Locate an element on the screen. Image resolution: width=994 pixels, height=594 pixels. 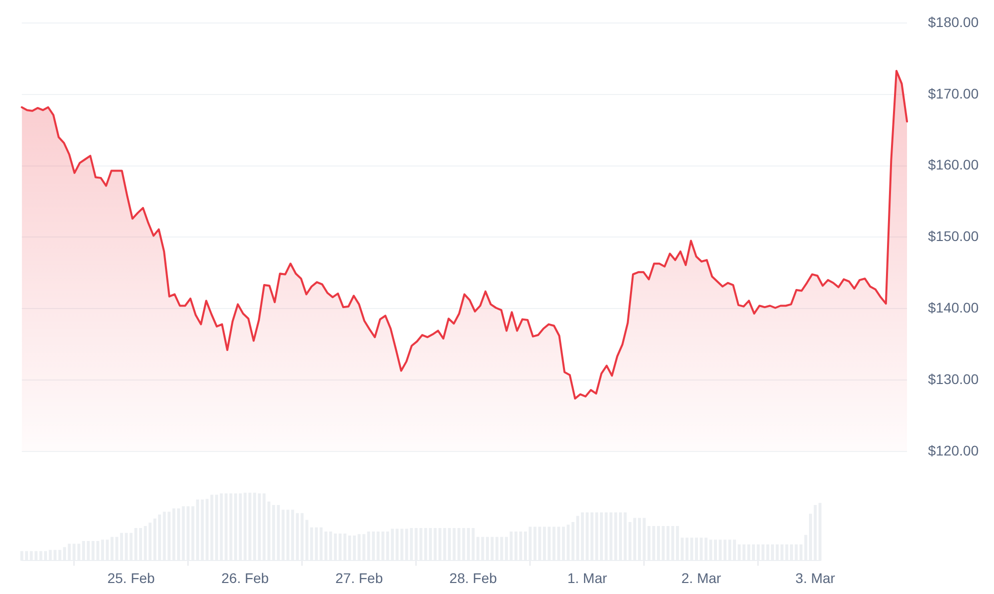
x-tick-label: 26. Feb is located at coordinates (245, 578).